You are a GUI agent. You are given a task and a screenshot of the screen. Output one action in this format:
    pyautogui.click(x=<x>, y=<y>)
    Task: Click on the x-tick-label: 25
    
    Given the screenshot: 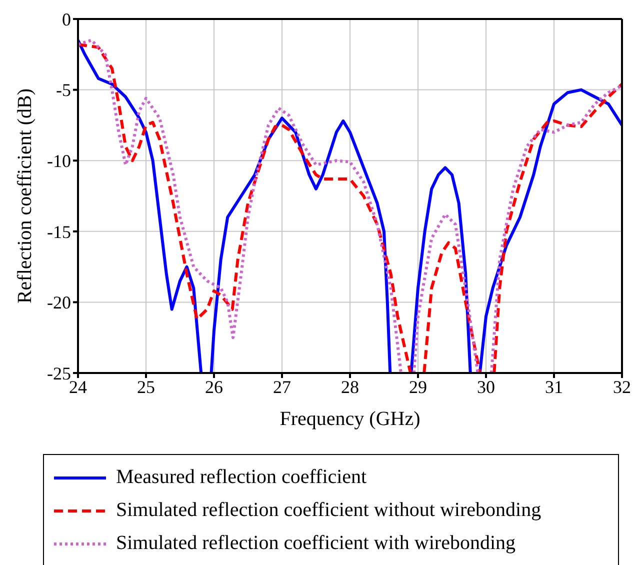 What is the action you would take?
    pyautogui.click(x=146, y=386)
    